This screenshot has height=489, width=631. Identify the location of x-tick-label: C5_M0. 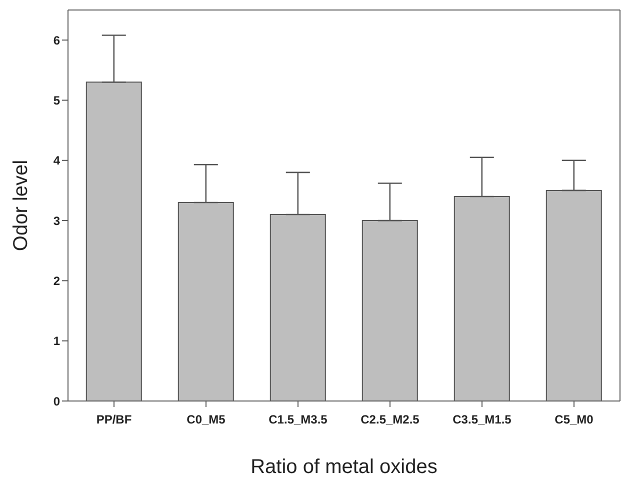
(574, 419).